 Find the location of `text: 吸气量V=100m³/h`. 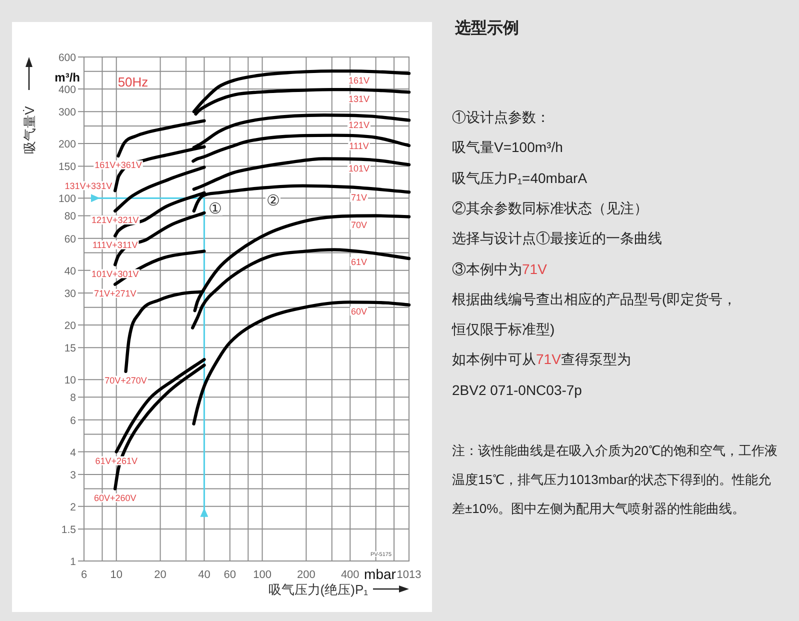

text: 吸气量V=100m³/h is located at coordinates (507, 147).